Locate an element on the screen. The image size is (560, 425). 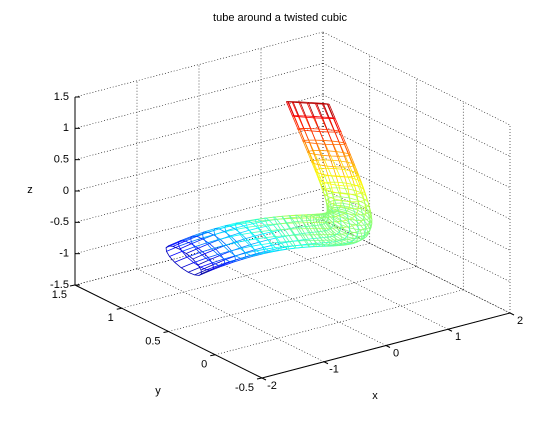
x-tick-label: -1 is located at coordinates (334, 370).